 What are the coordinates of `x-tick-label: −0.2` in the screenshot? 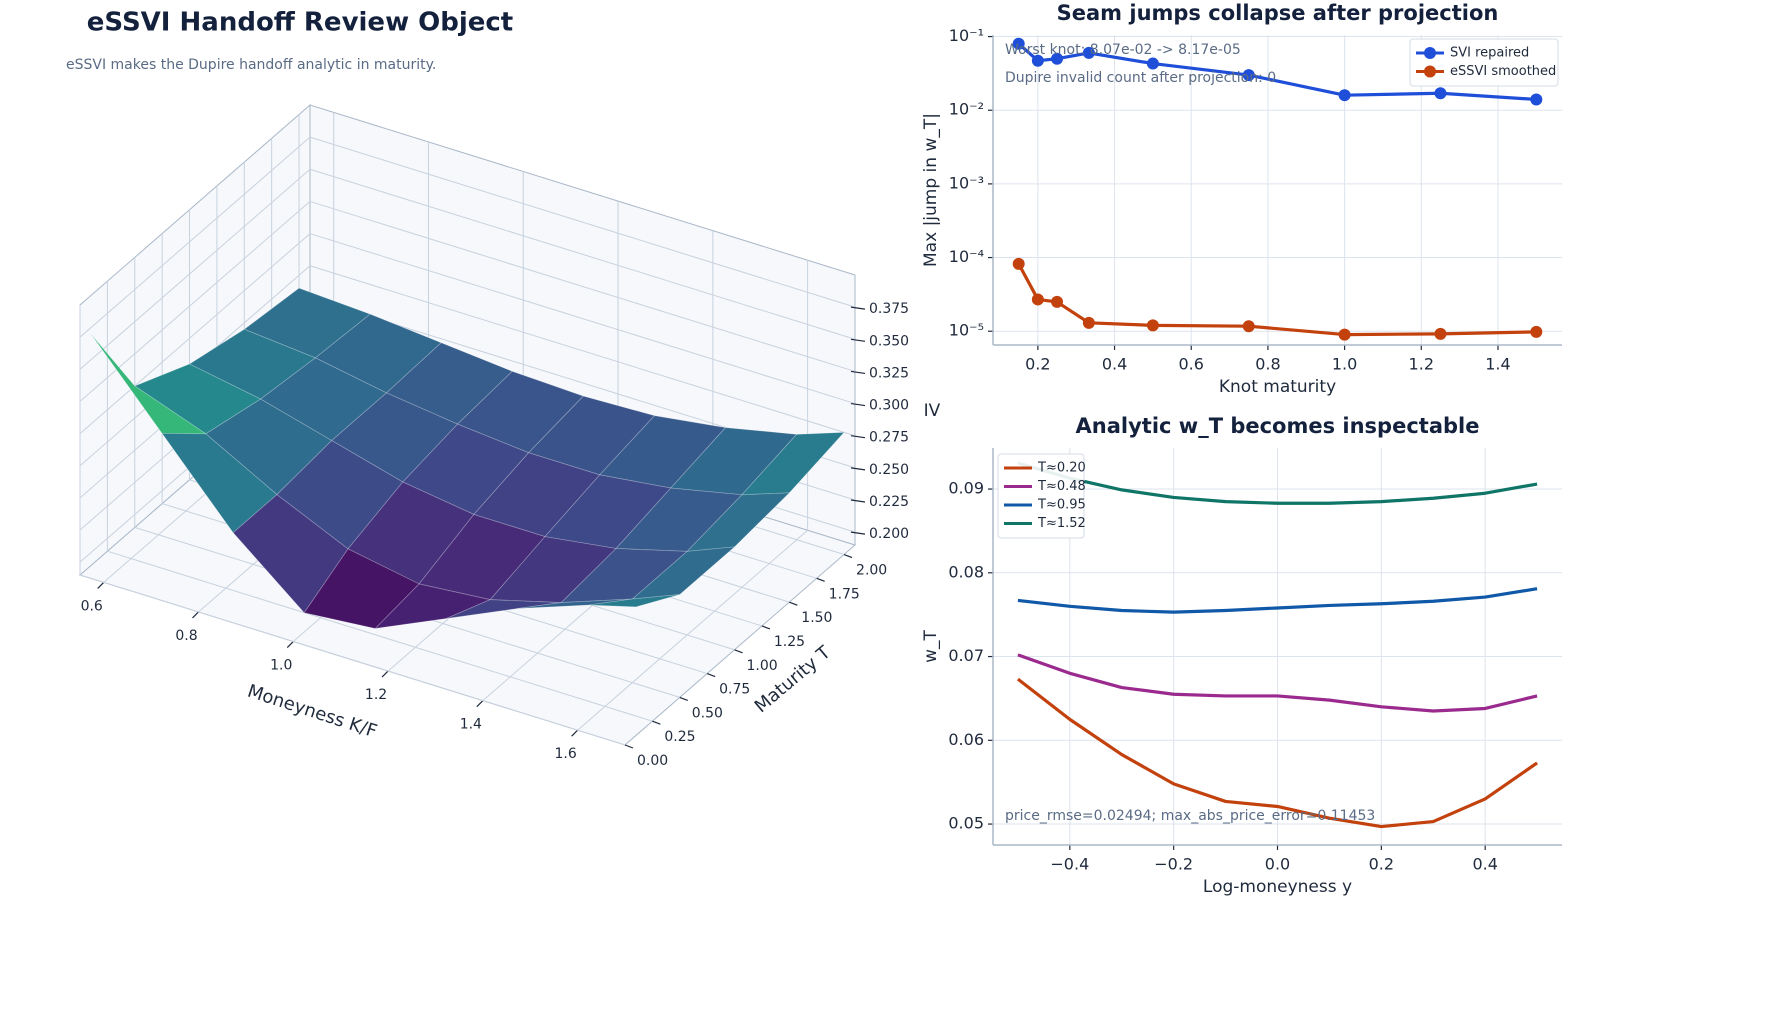 It's located at (1173, 864).